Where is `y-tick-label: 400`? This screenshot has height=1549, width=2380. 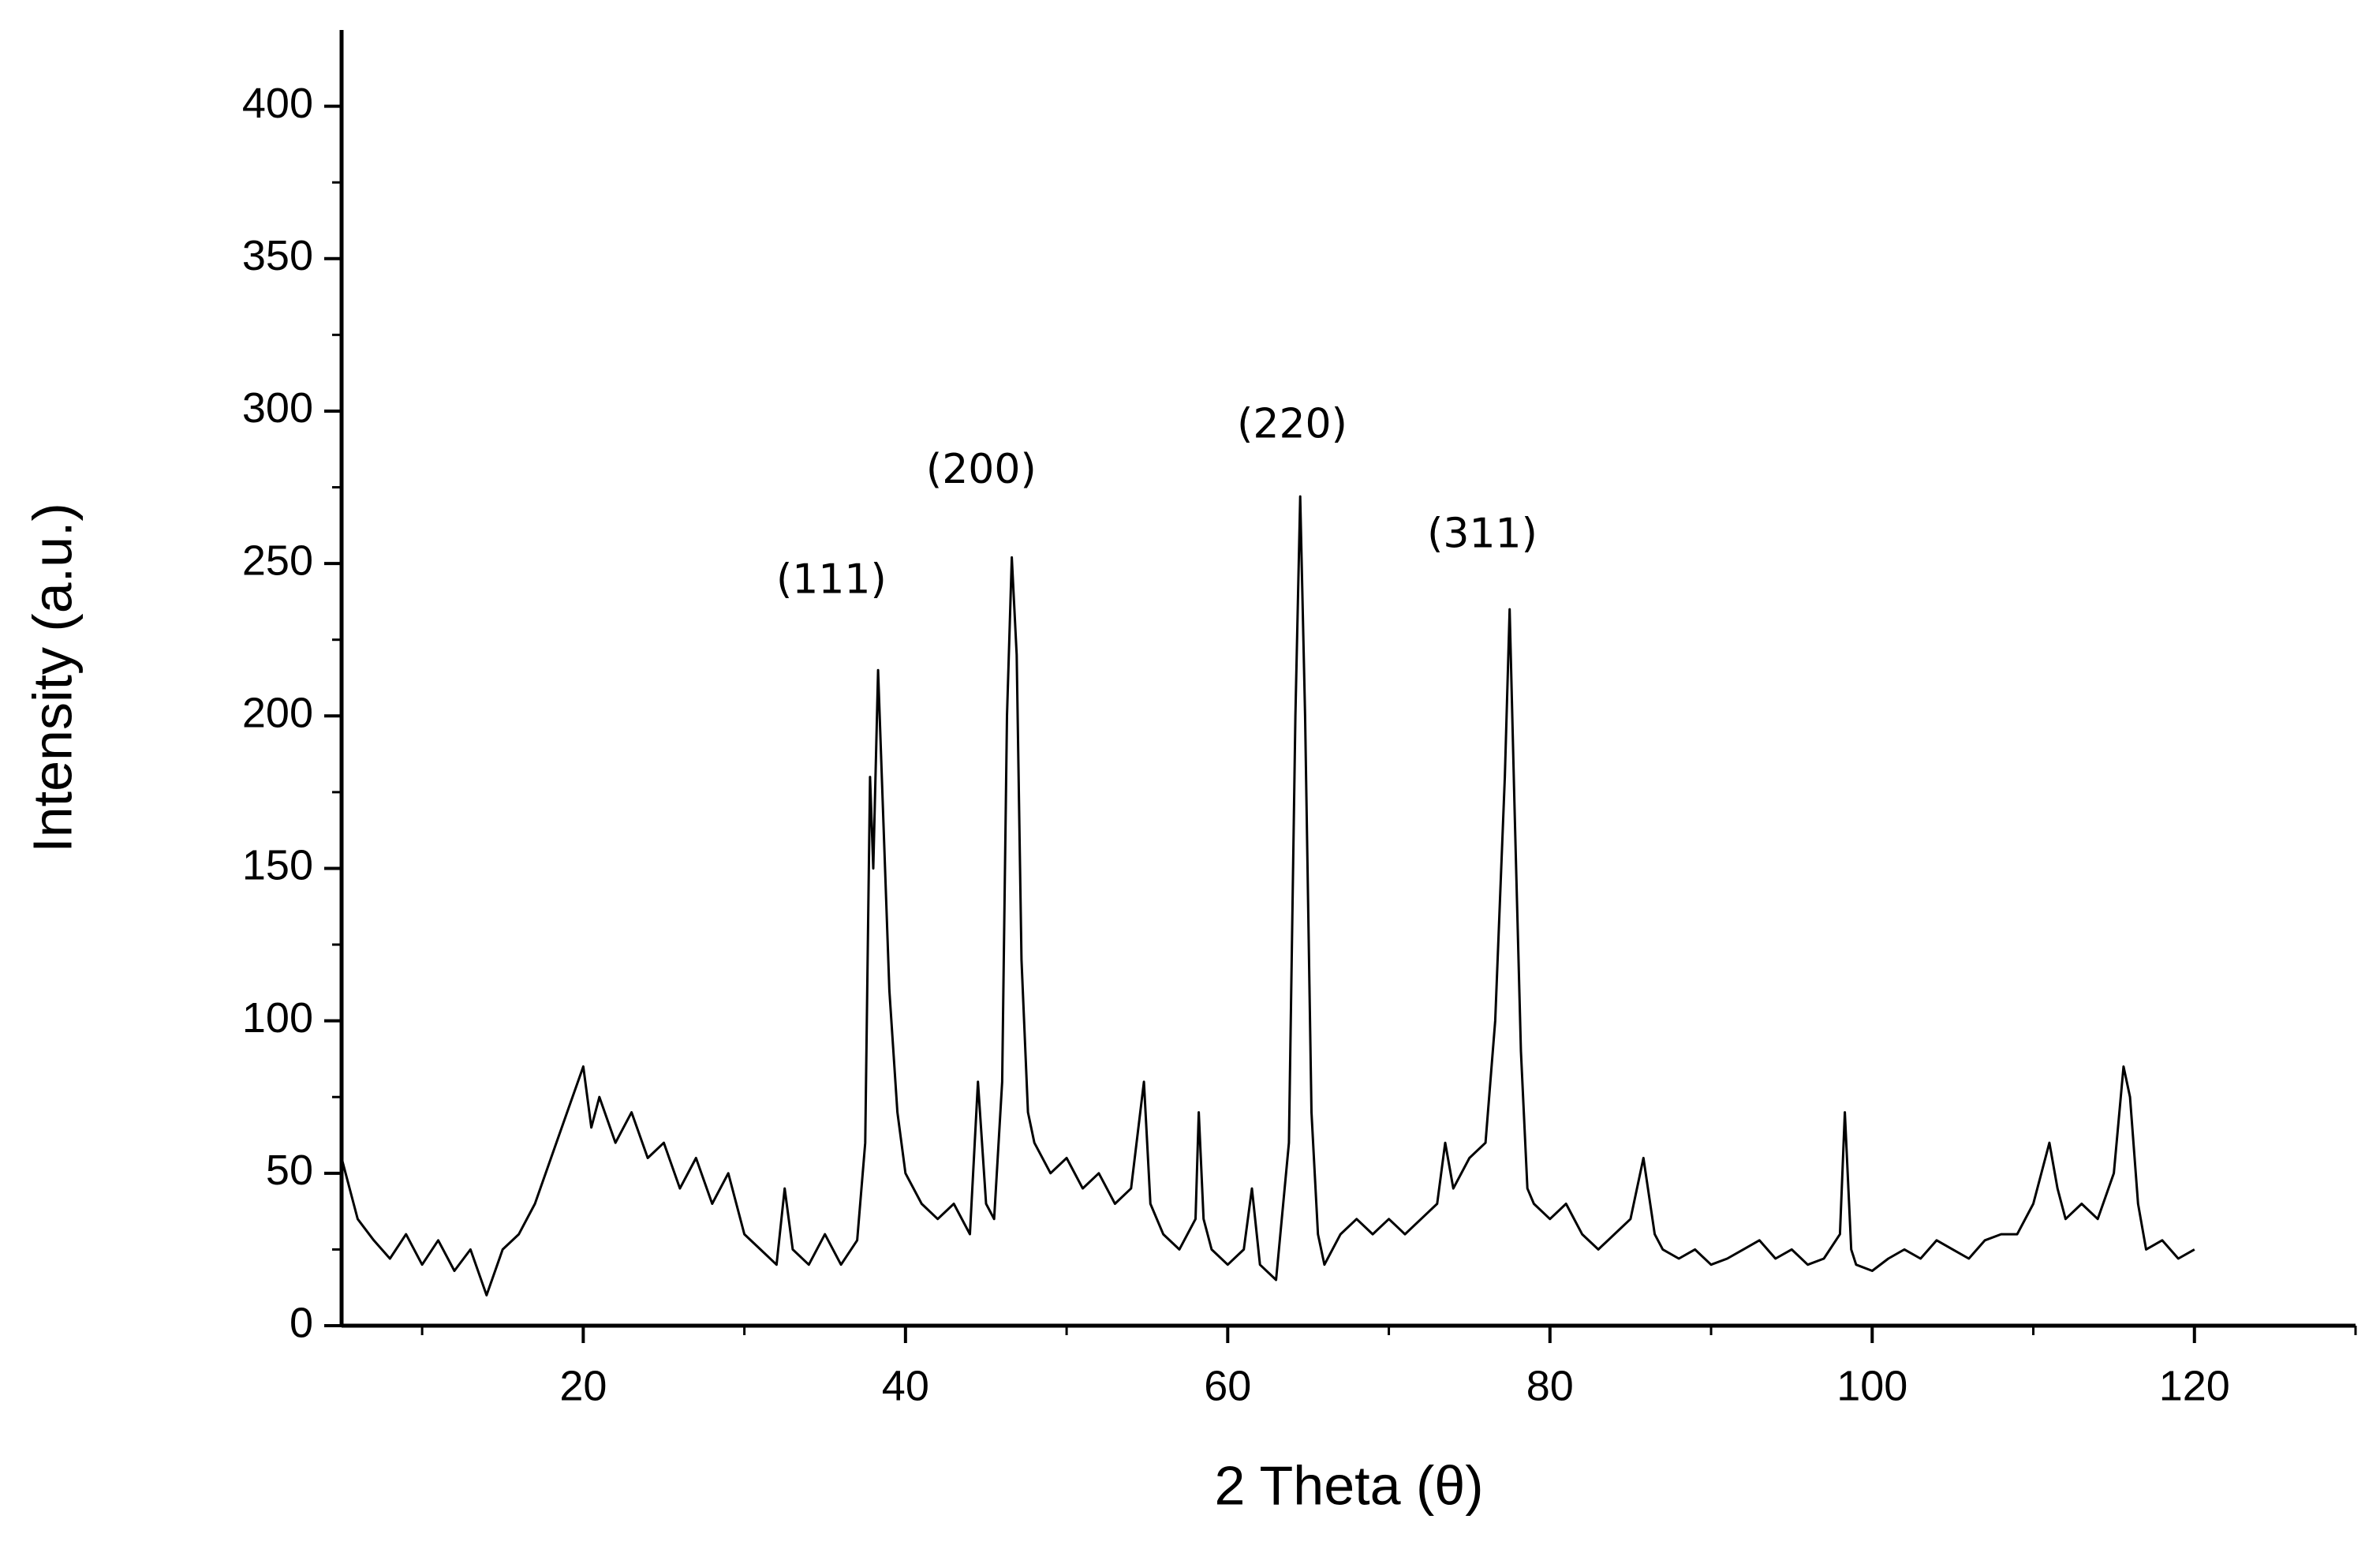 y-tick-label: 400 is located at coordinates (277, 103).